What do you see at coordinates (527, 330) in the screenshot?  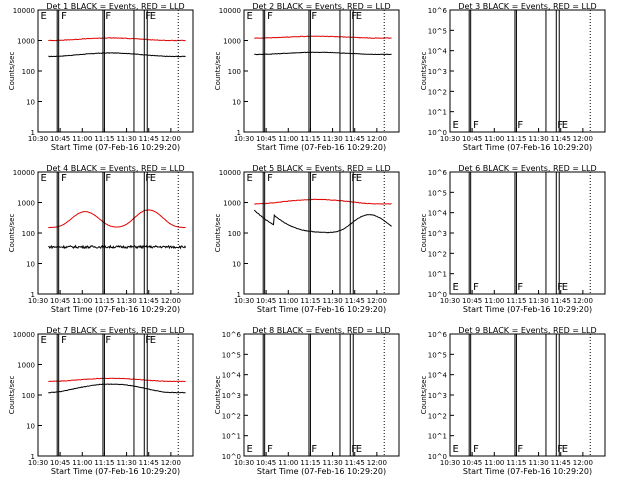 I see `chart-title: Det 9 BLACK = Events, RED = LLD` at bounding box center [527, 330].